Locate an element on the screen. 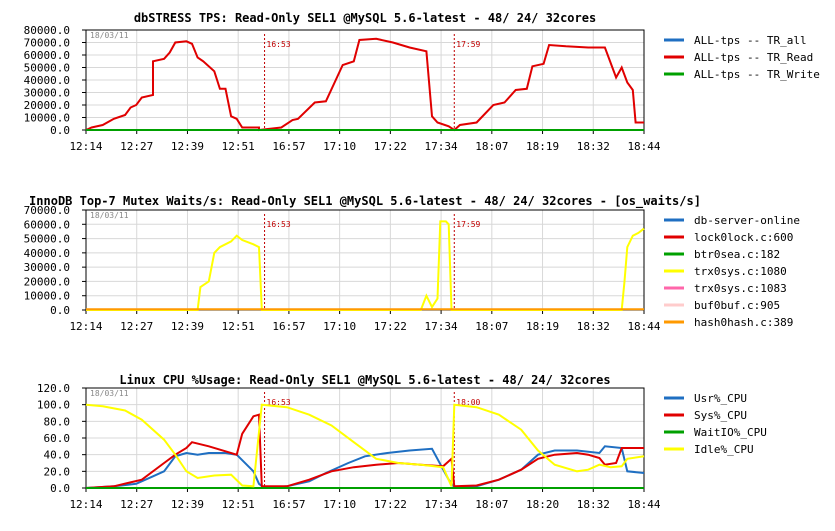  y-tick-label: 80000.0 is located at coordinates (47, 30).